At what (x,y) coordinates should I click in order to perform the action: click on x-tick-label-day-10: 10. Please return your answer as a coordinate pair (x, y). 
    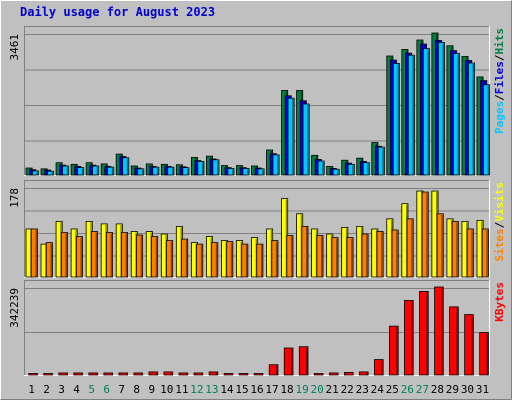
    Looking at the image, I should click on (166, 389).